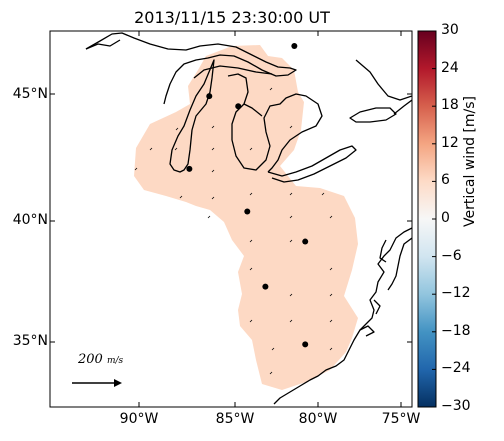  I want to click on colorbar-tick-label: −12, so click(456, 293).